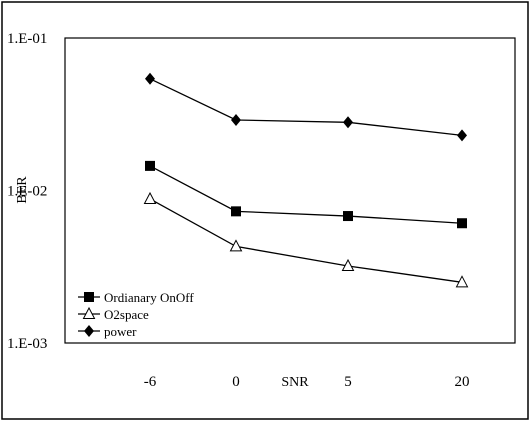 This screenshot has width=530, height=421. I want to click on x-tick-label: 5, so click(348, 382).